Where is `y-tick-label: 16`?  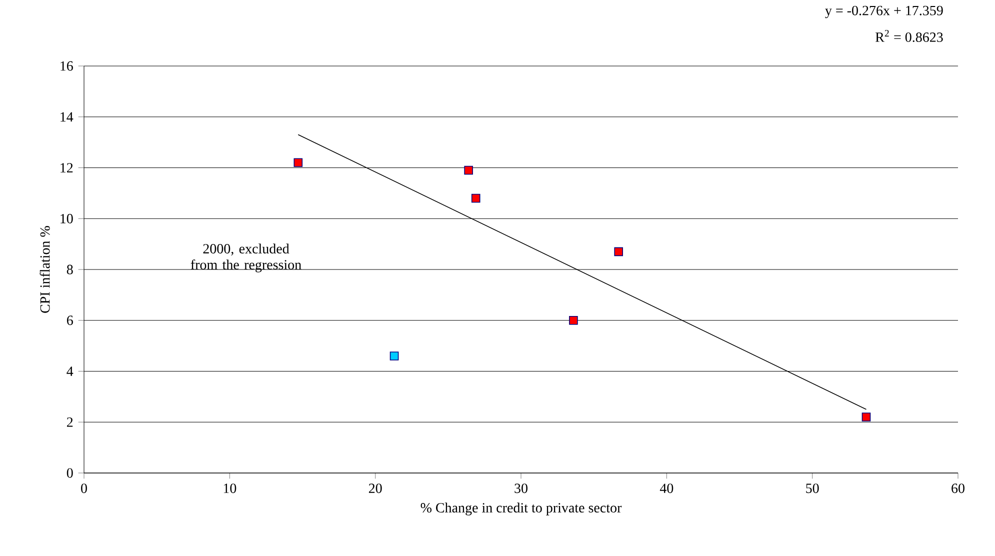 y-tick-label: 16 is located at coordinates (66, 66).